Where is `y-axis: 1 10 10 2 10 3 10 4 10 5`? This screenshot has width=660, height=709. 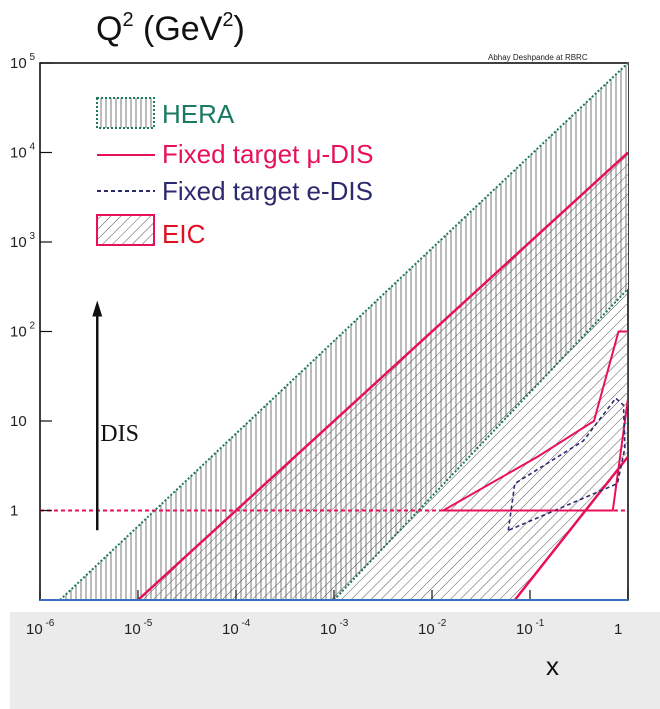 y-axis: 1 10 10 2 10 3 10 4 10 5 is located at coordinates (31, 286).